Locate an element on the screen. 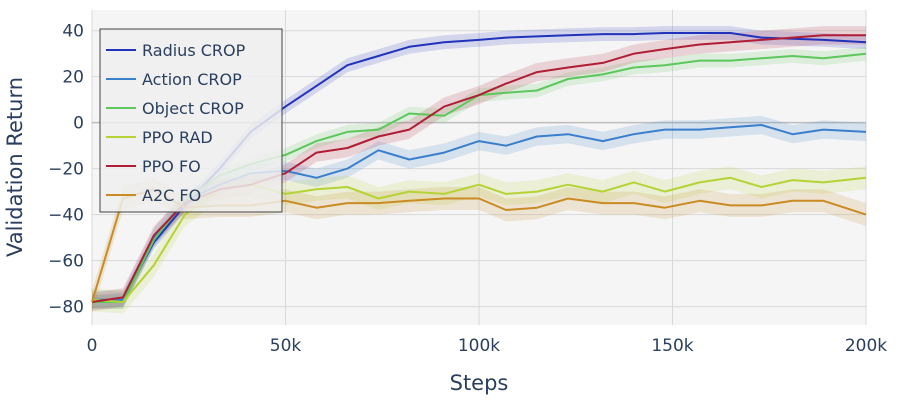 This screenshot has height=400, width=900. legend-box is located at coordinates (191, 120).